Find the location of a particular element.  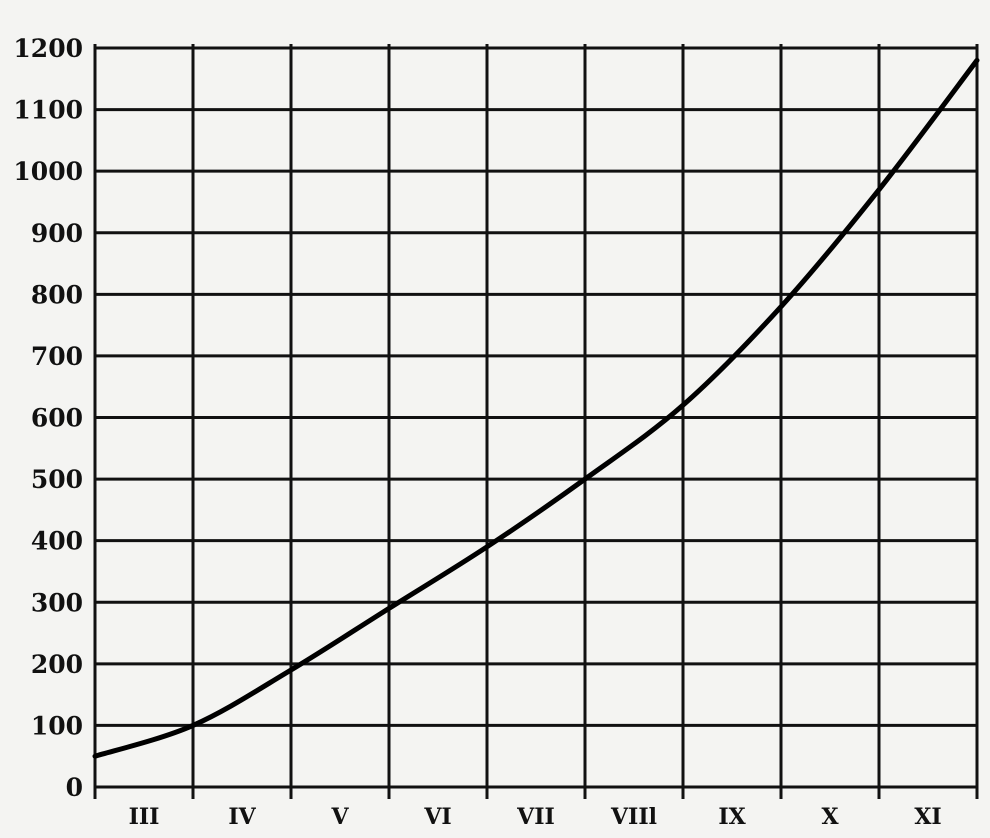

y-tick-label: 100 is located at coordinates (57, 725).